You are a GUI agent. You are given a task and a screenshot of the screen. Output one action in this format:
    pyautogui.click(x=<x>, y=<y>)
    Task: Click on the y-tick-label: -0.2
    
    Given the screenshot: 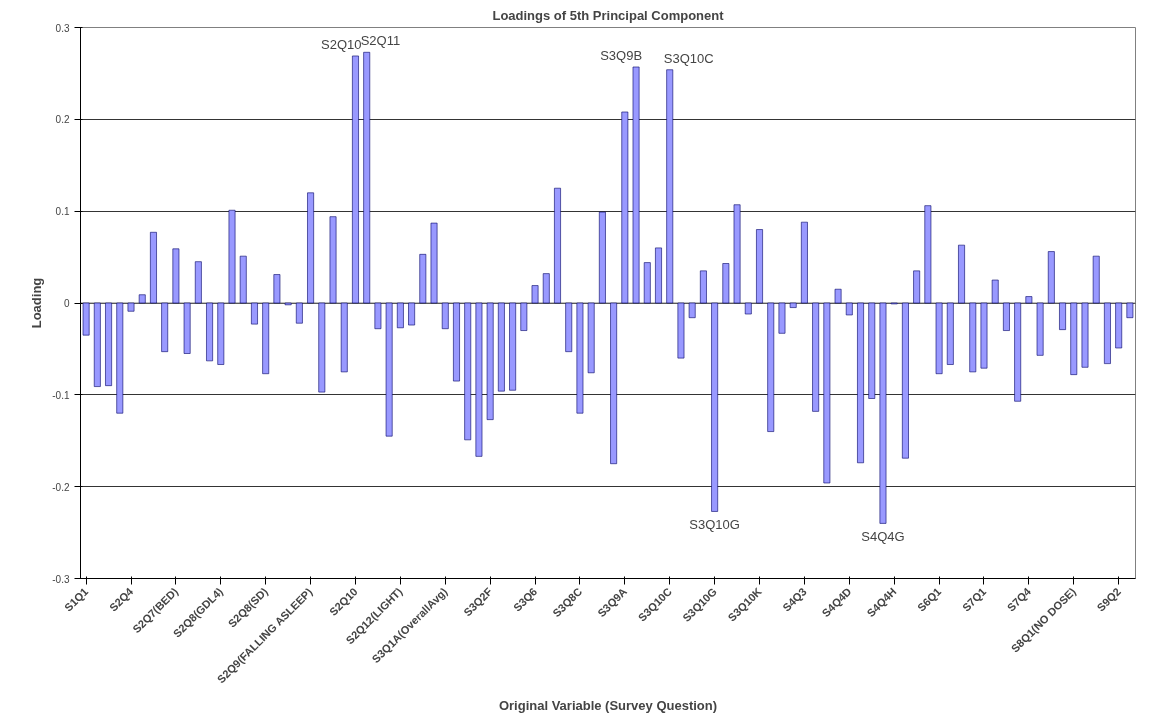 What is the action you would take?
    pyautogui.click(x=61, y=487)
    